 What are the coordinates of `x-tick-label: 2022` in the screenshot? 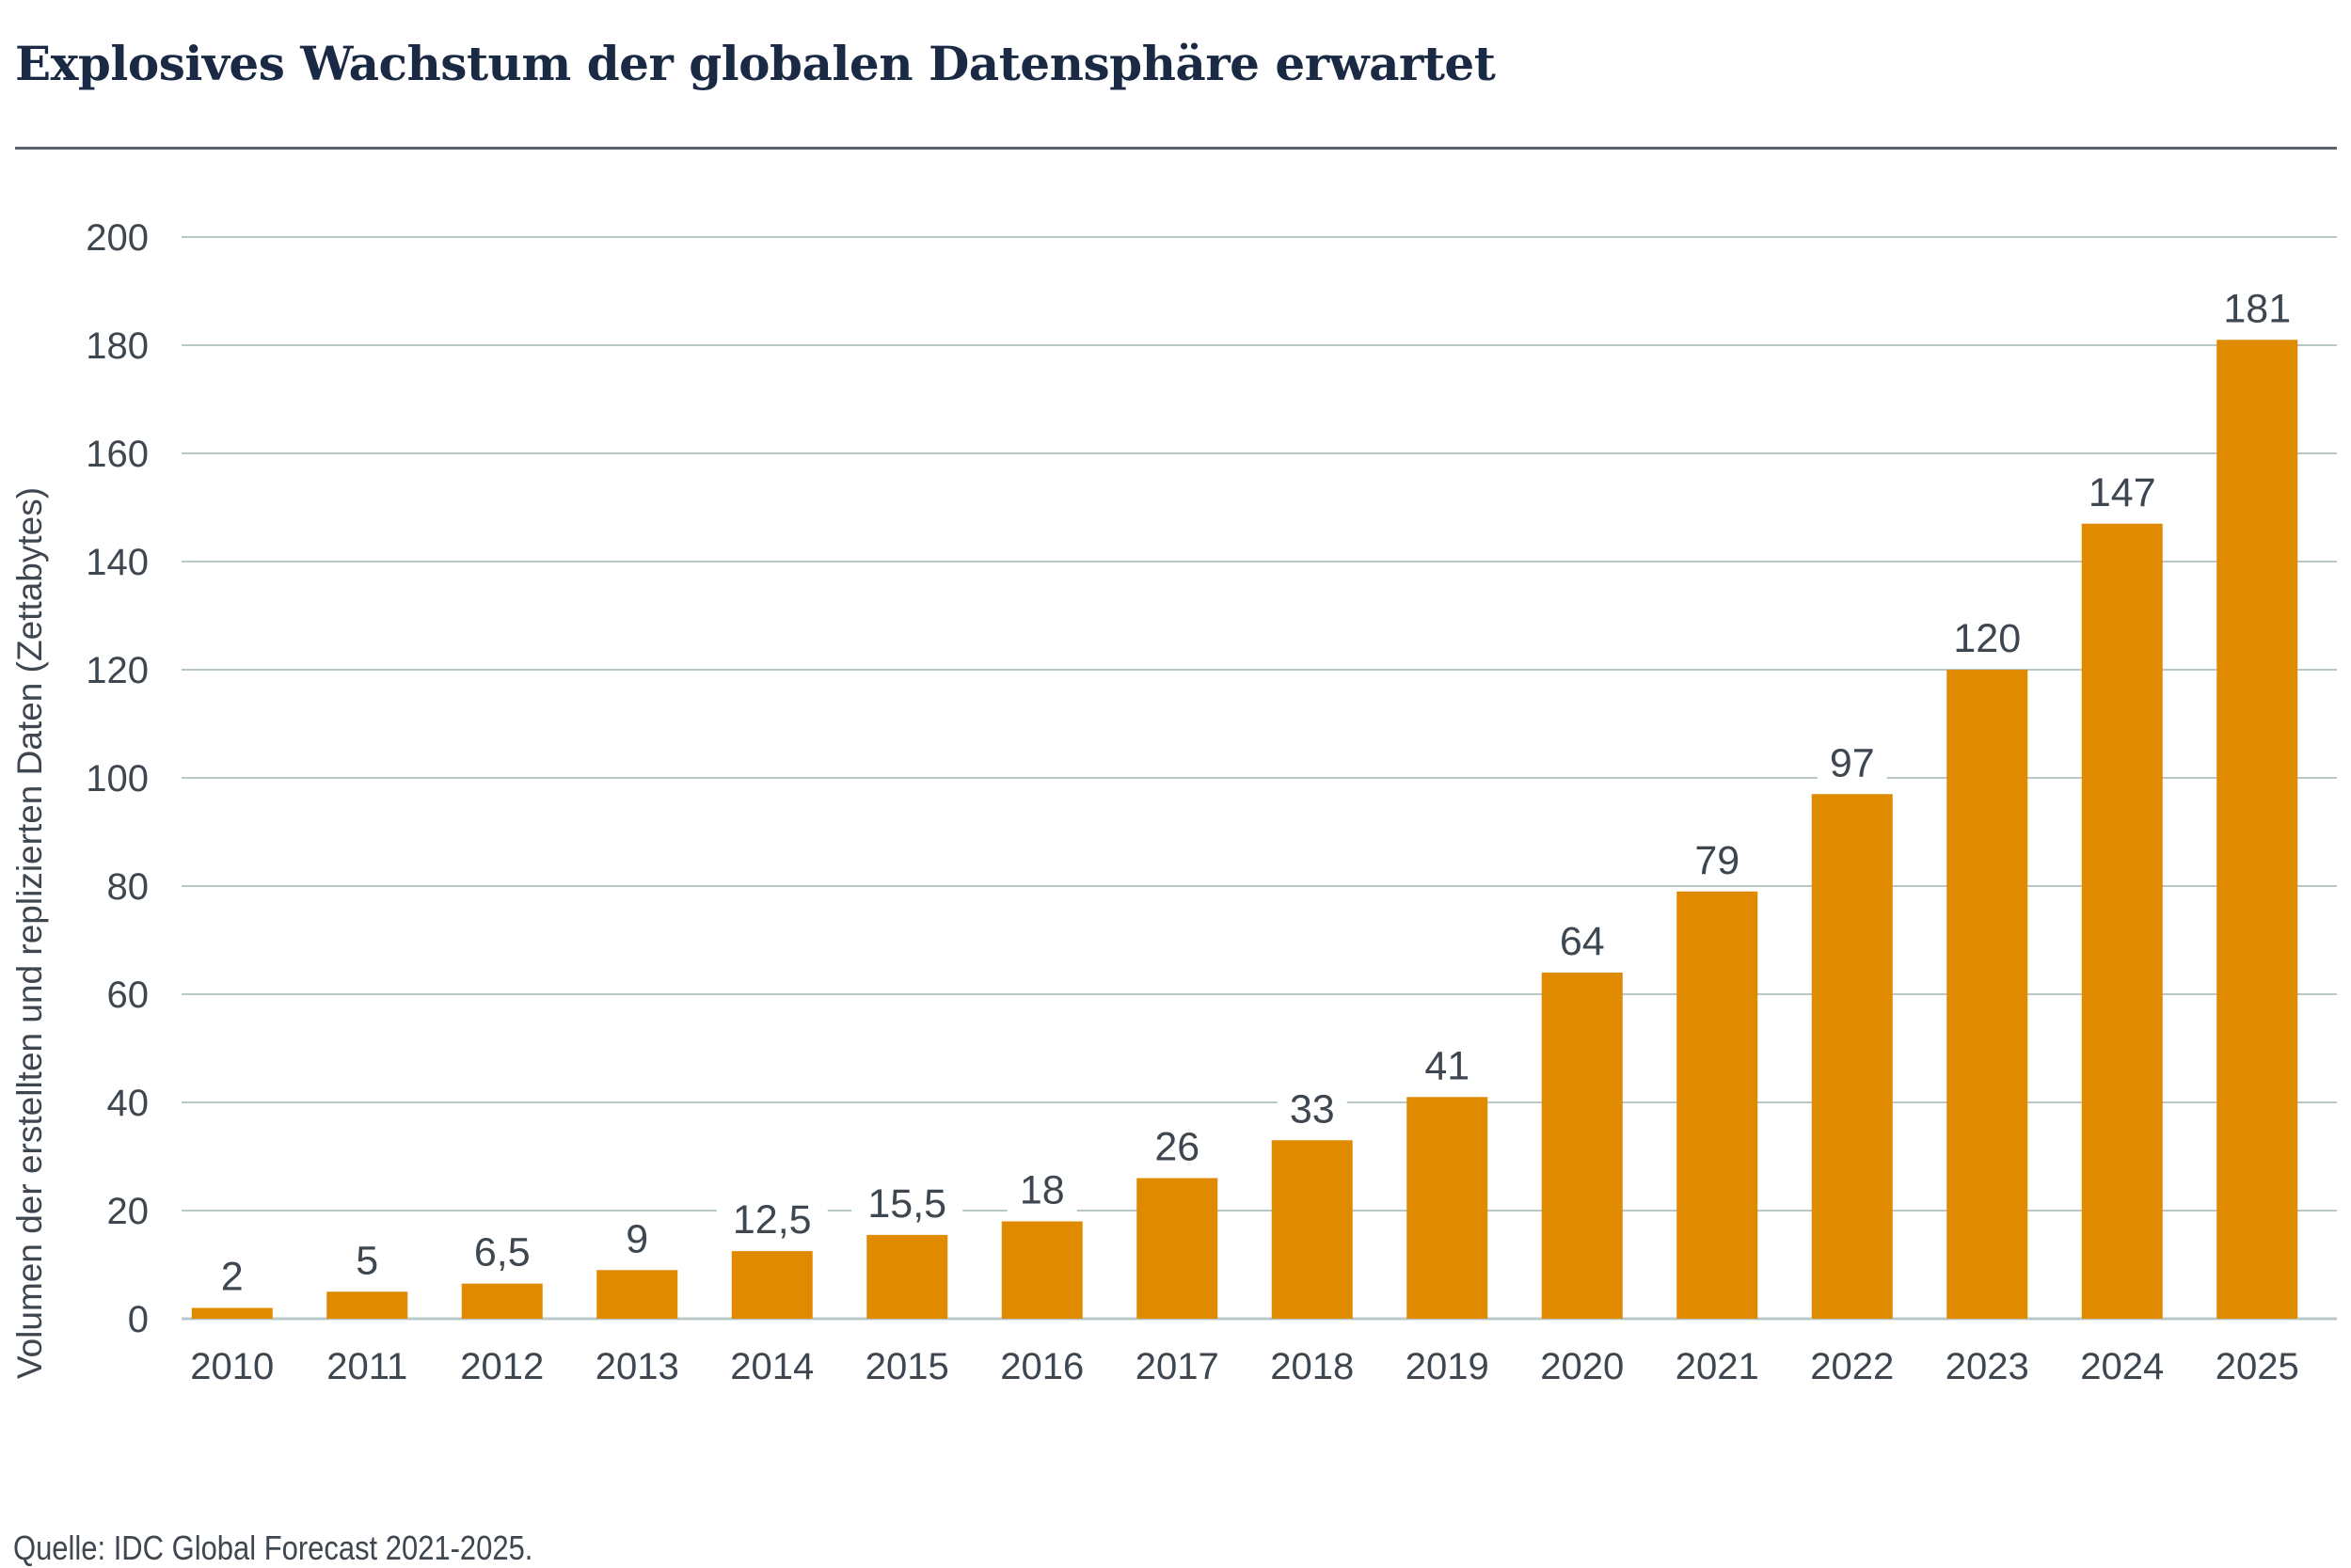 It's located at (1852, 1366).